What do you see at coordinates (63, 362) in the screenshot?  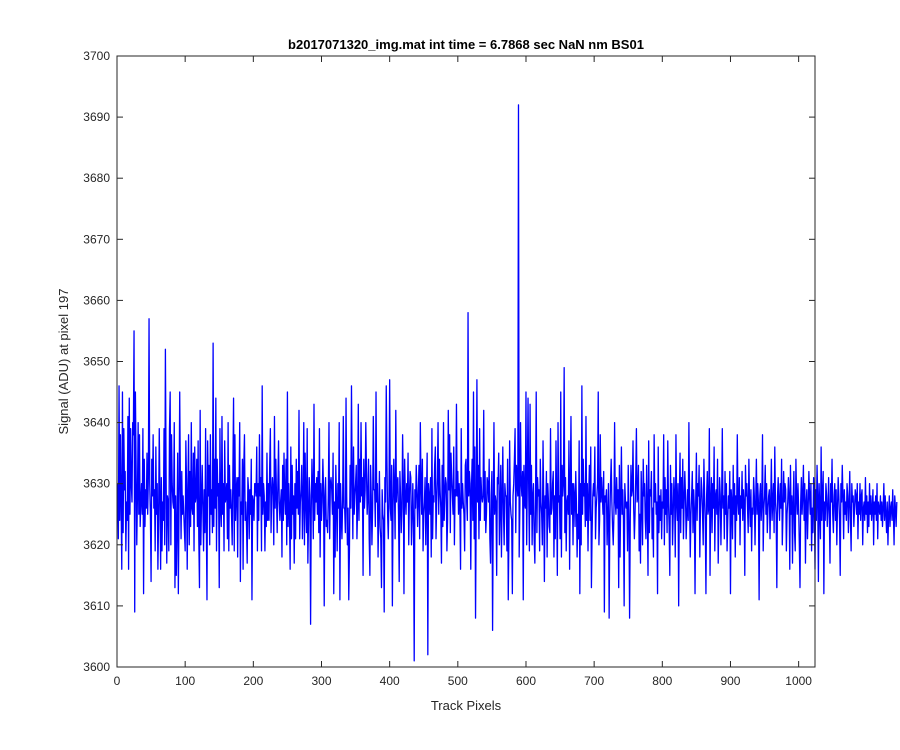 I see `y-axis-label: Signal (ADU) at pixel 197` at bounding box center [63, 362].